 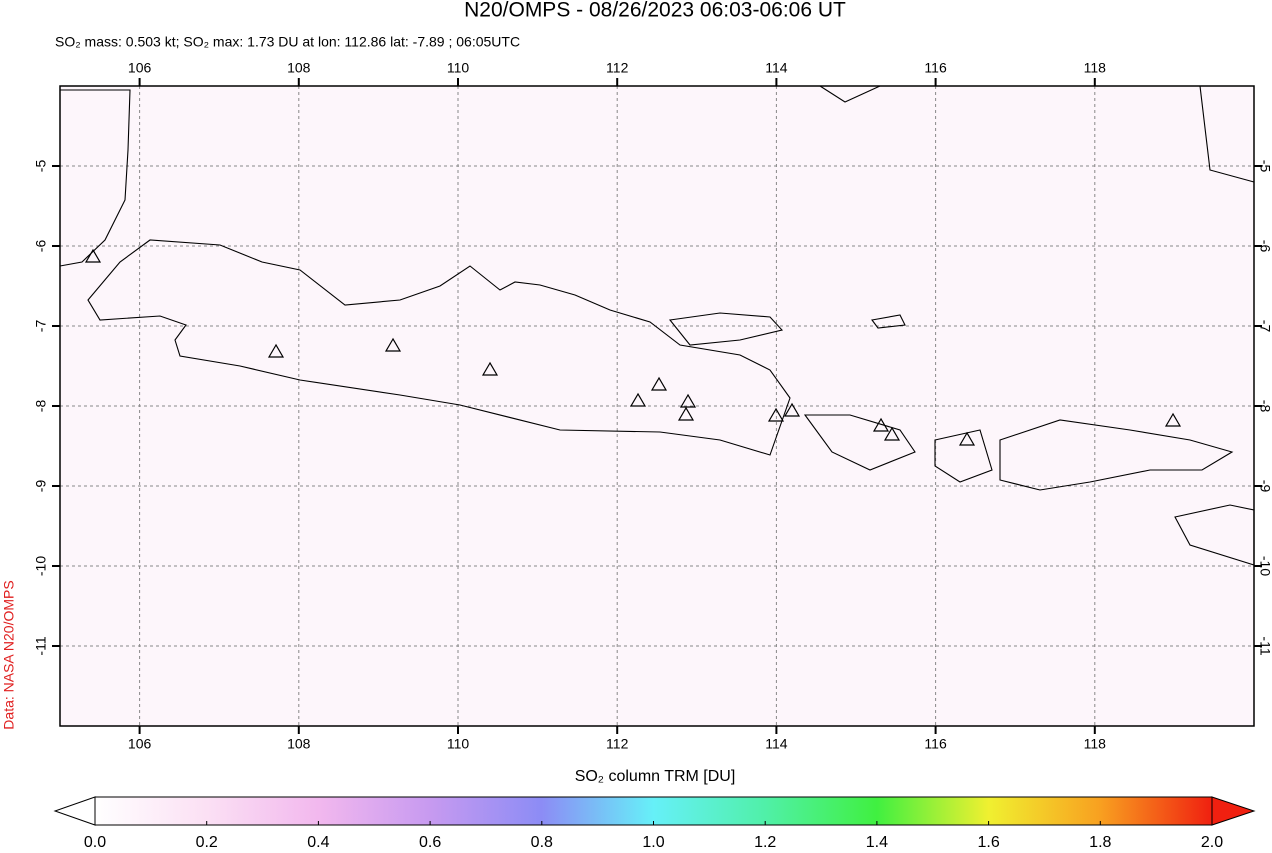 I want to click on colorbar-tick-label: 1.4, so click(x=877, y=842).